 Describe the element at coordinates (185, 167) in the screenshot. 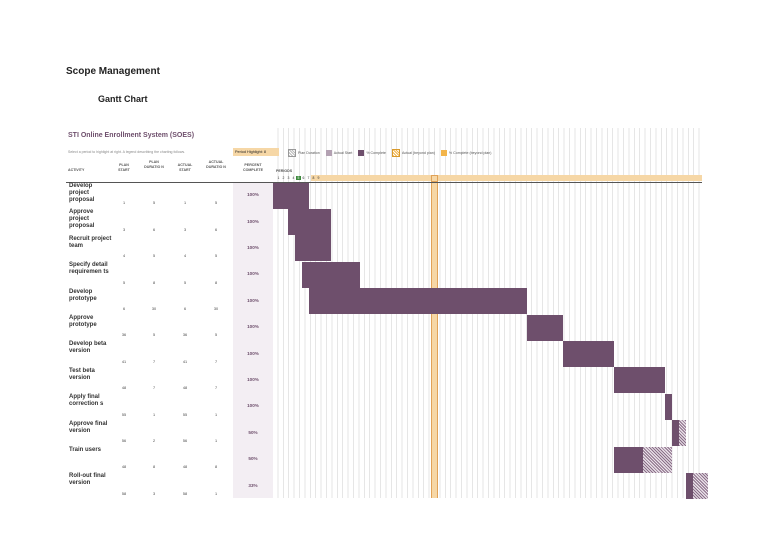

I see `col-actual-start: ACTUAL START` at that location.